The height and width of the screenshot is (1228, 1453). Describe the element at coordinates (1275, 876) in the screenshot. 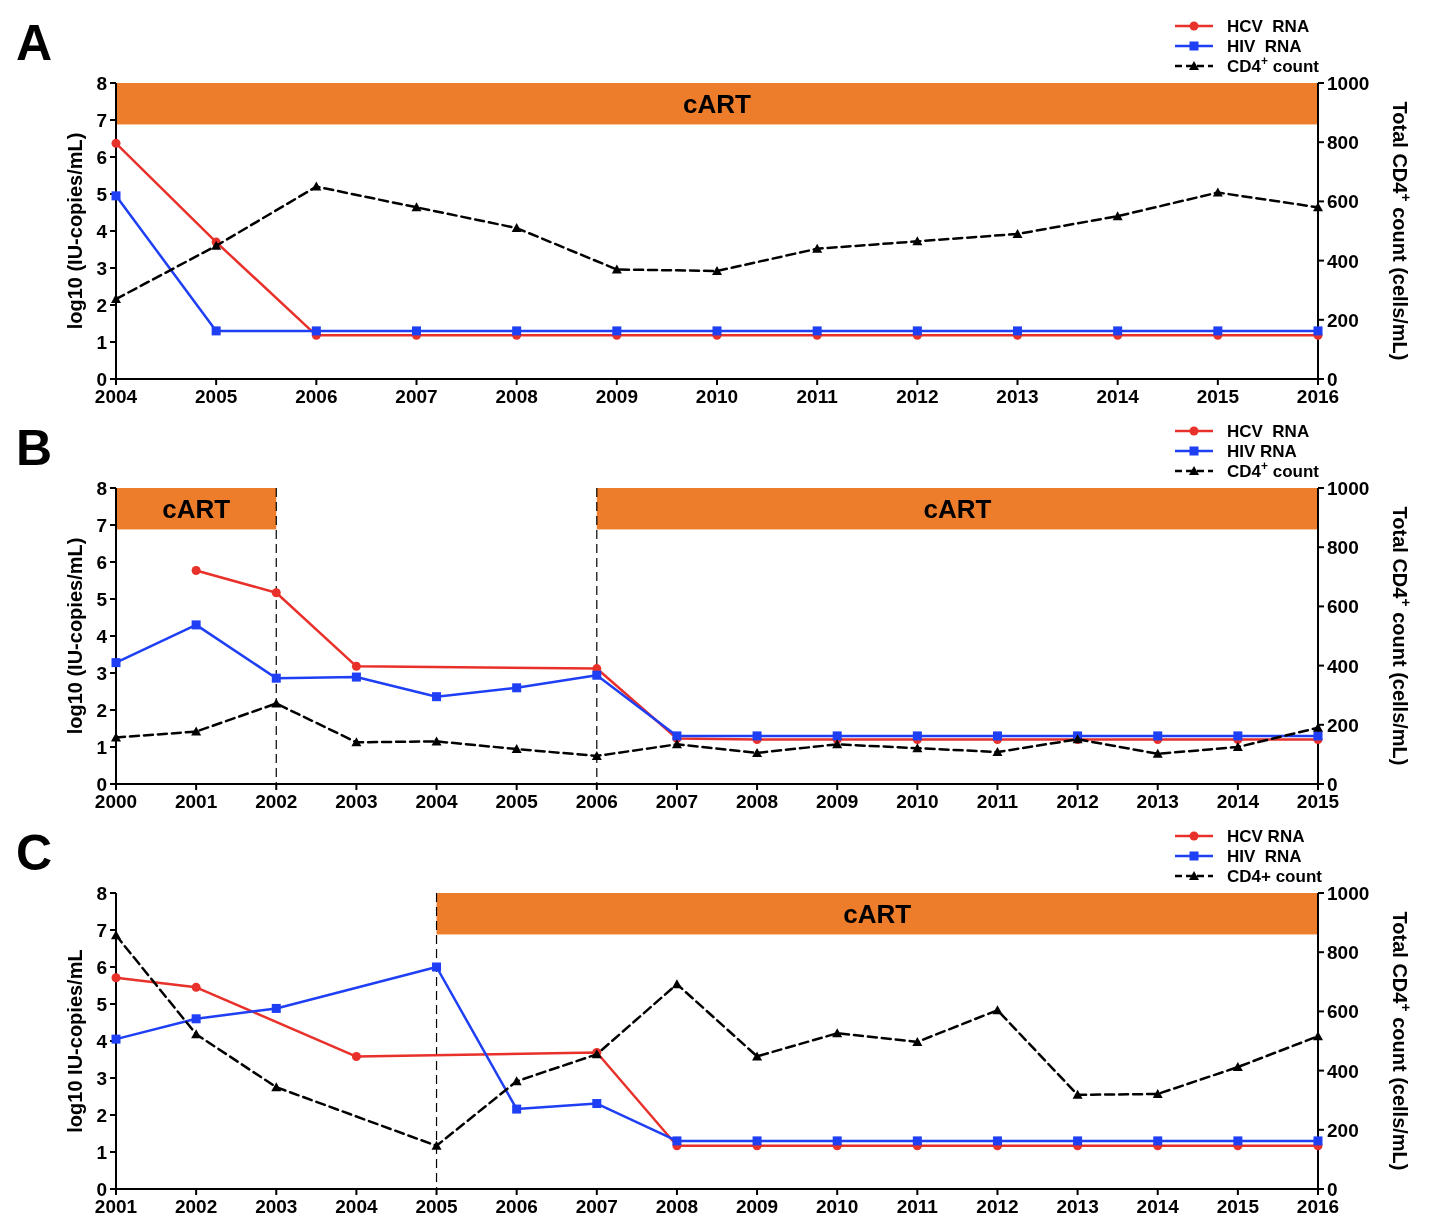

I see `legend-label: CD4+ count` at that location.